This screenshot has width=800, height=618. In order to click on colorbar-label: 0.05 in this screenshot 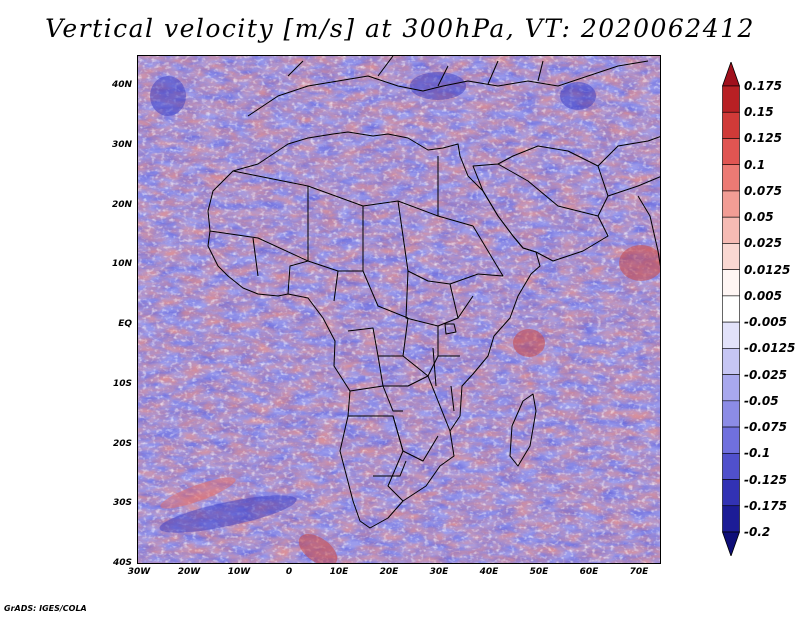, I will do `click(759, 217)`.